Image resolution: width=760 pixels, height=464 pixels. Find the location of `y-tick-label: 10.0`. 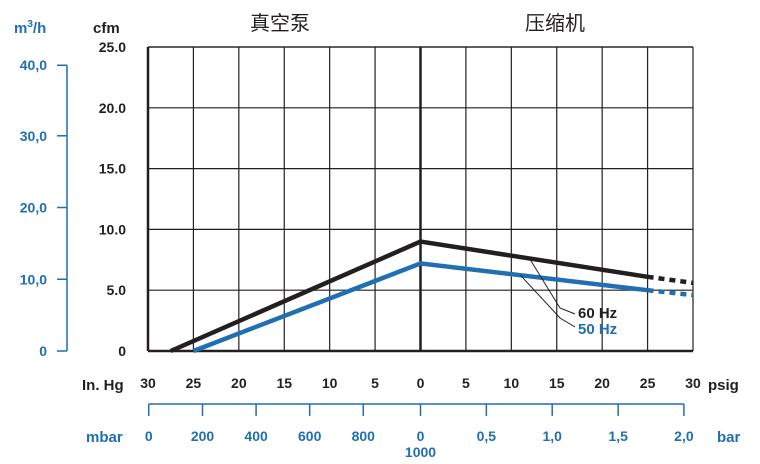

y-tick-label: 10.0 is located at coordinates (112, 229).